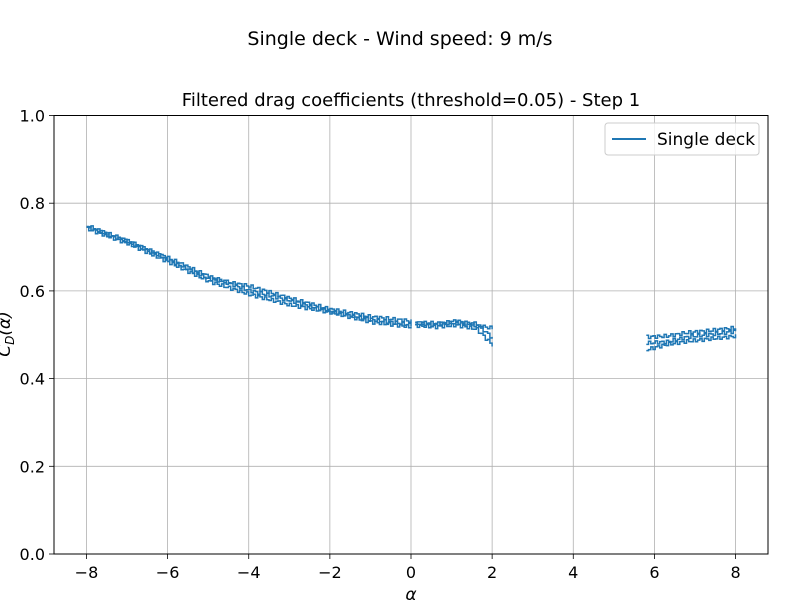 The image size is (800, 600). I want to click on x-tick-label: −8, so click(87, 572).